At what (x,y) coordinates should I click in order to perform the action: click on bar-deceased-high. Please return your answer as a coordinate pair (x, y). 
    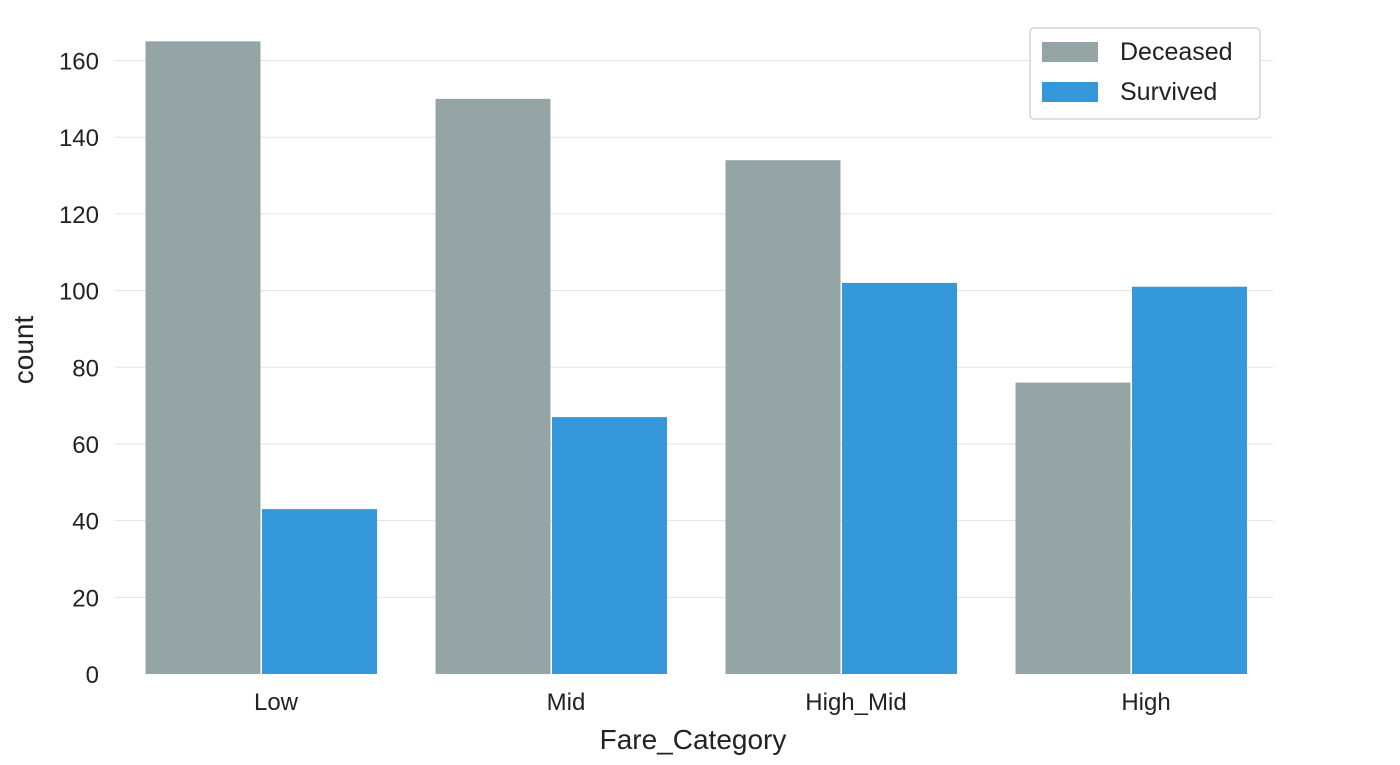
    Looking at the image, I should click on (1073, 528).